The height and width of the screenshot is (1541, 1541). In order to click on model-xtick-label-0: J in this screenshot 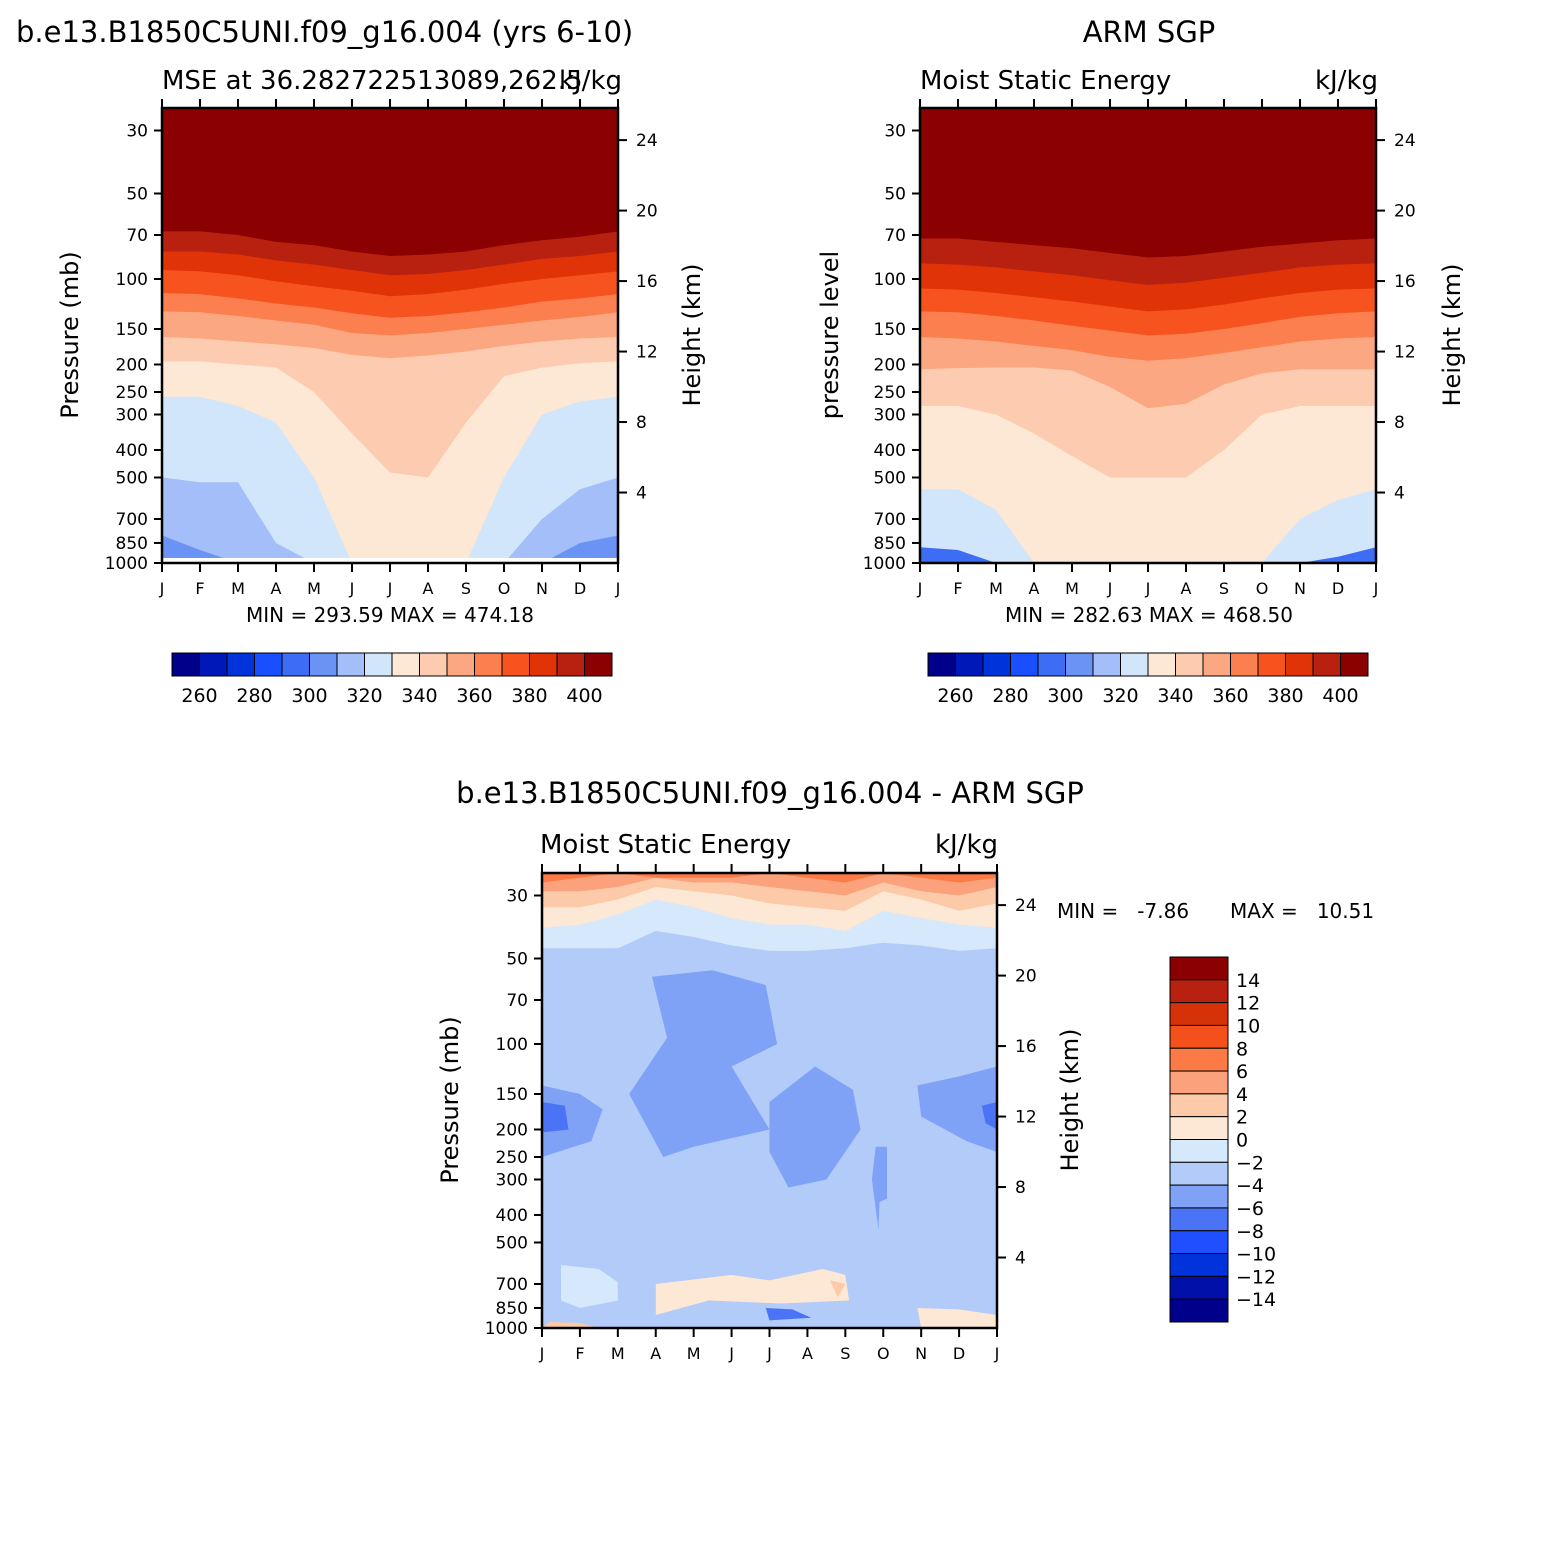, I will do `click(162, 588)`.